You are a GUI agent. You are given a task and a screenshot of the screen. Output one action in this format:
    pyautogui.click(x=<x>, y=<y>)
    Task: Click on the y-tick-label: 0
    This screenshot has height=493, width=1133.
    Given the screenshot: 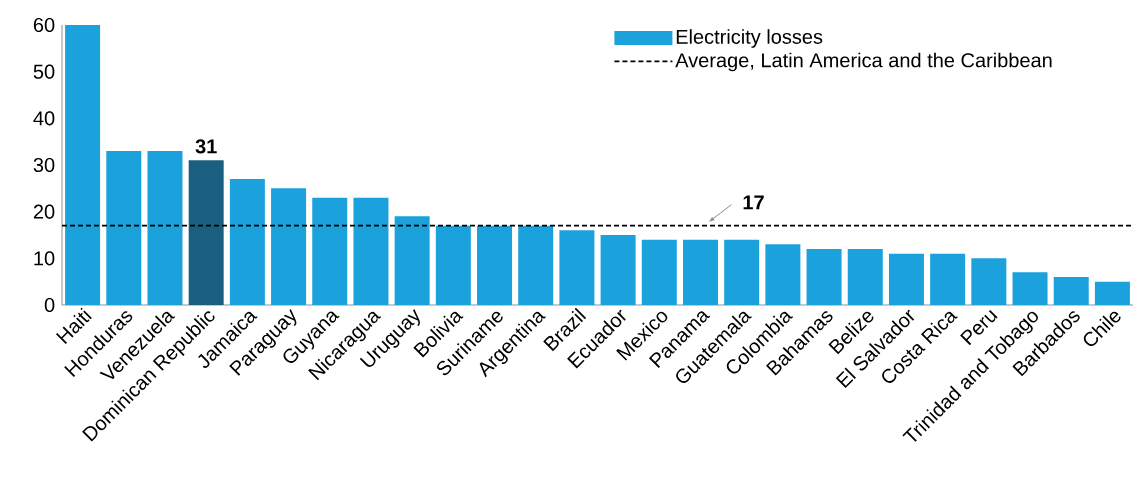 What is the action you would take?
    pyautogui.click(x=49, y=305)
    